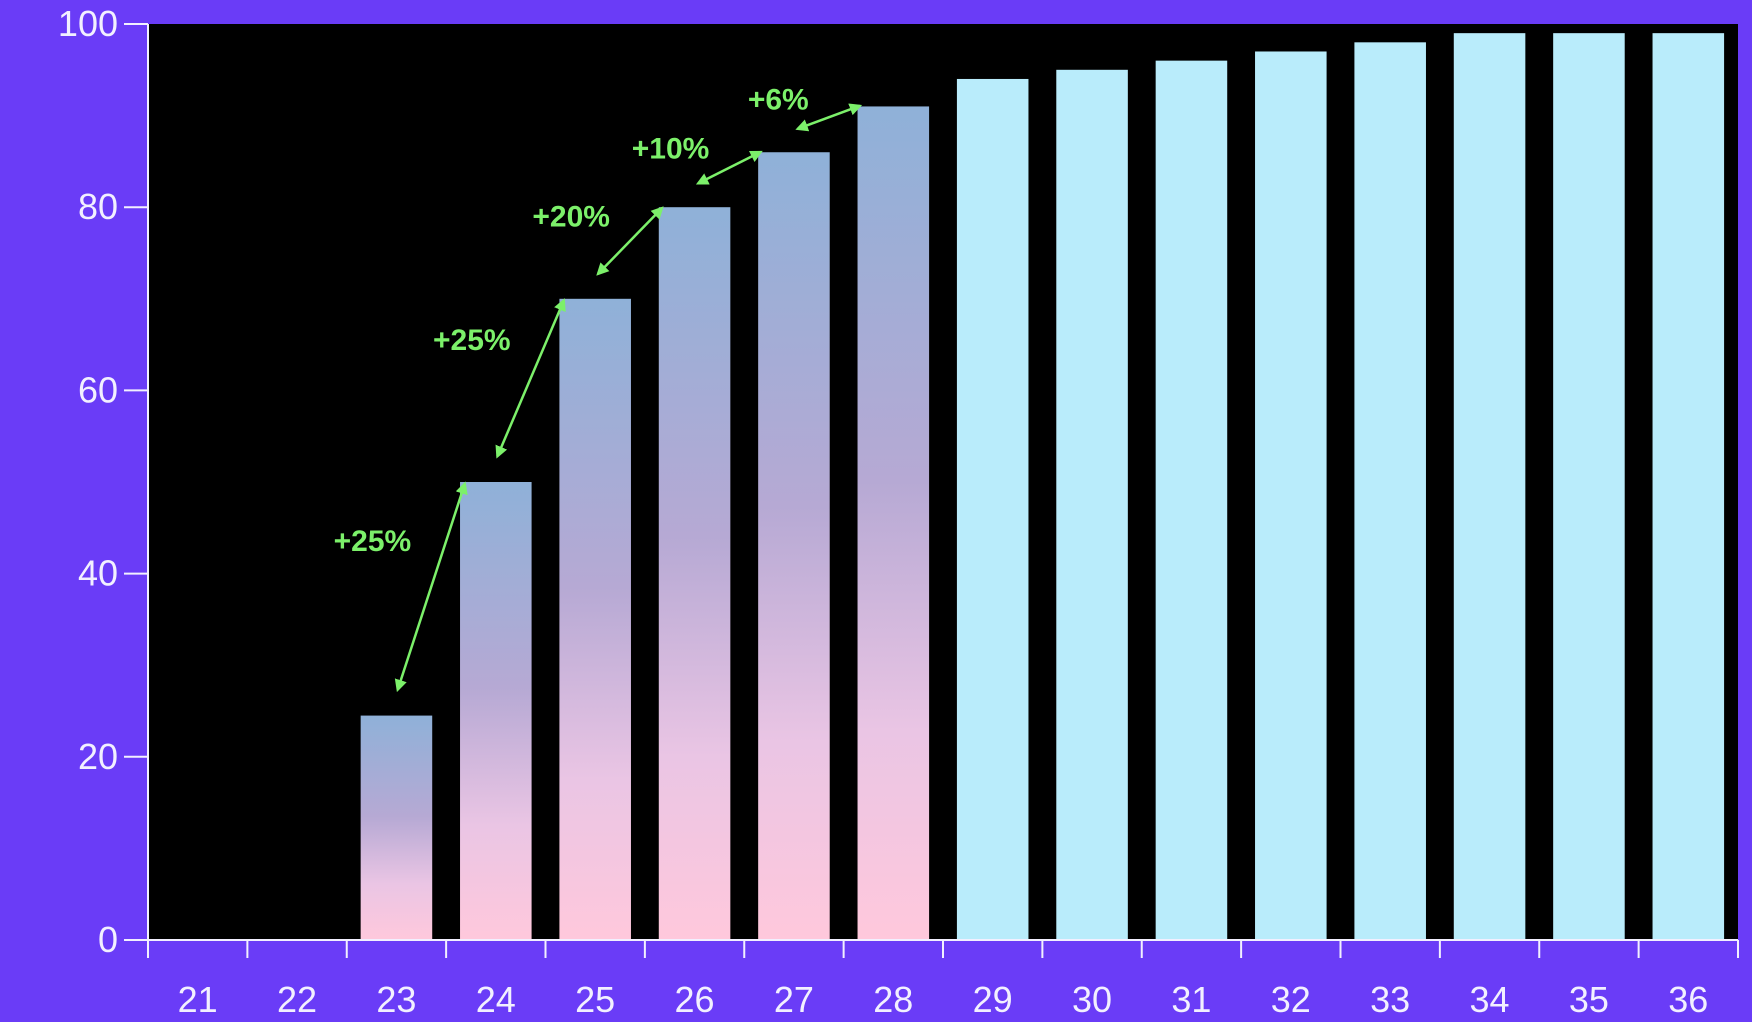 This screenshot has width=1752, height=1022. I want to click on x-tick-label: 25, so click(595, 999).